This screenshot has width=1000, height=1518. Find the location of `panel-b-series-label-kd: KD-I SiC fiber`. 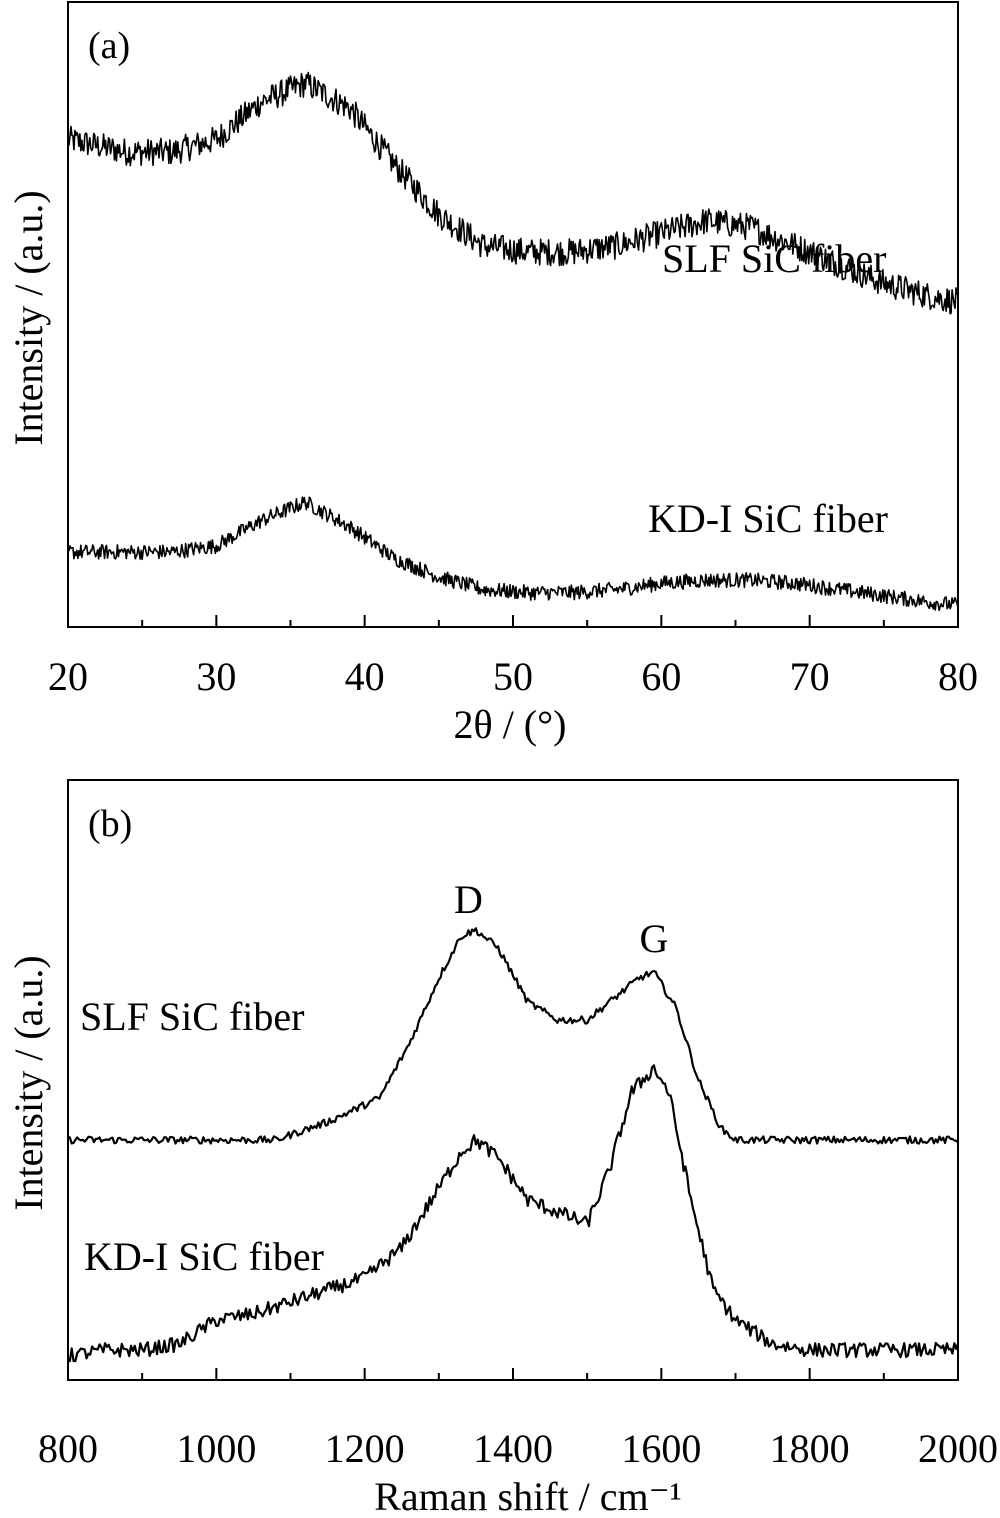

panel-b-series-label-kd: KD-I SiC fiber is located at coordinates (204, 1256).